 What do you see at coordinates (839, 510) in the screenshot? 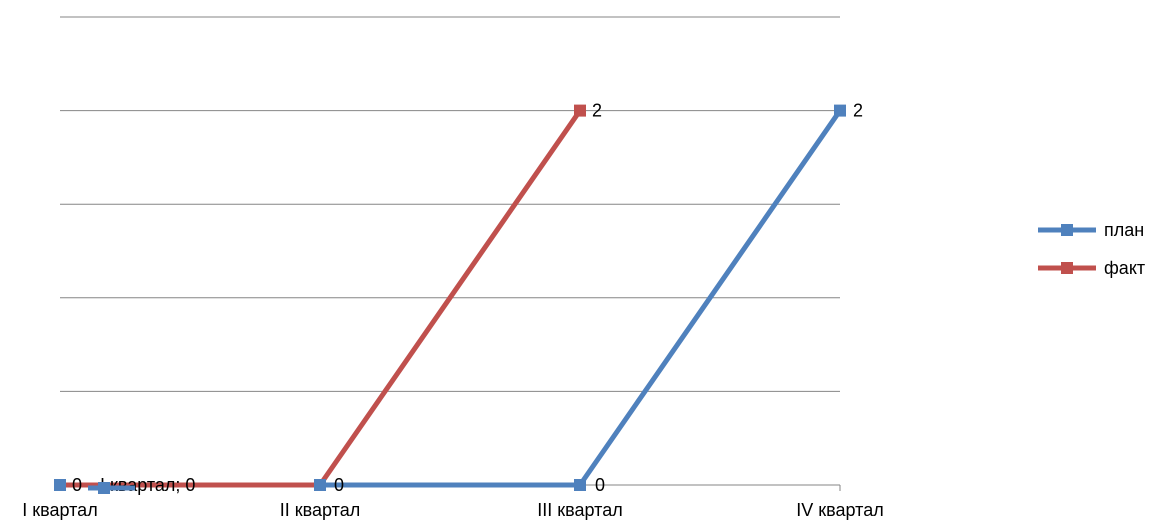
I see `x-tick-label: IV квартал` at bounding box center [839, 510].